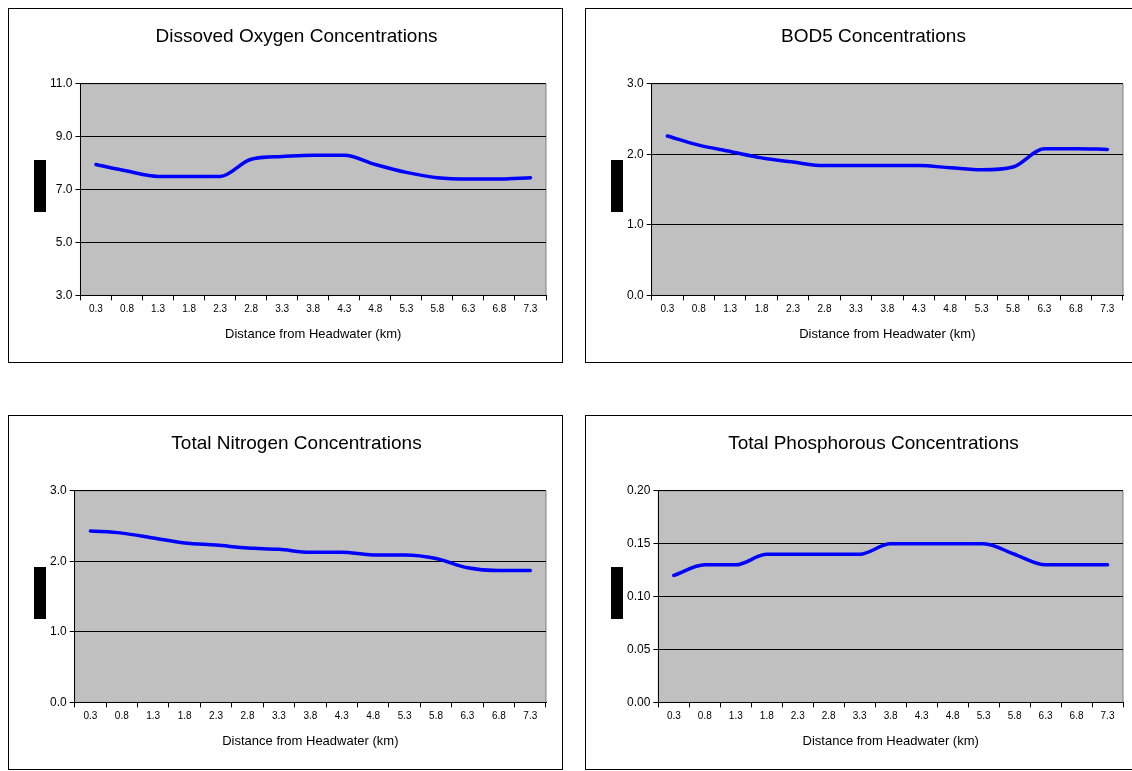 This screenshot has height=771, width=1132. What do you see at coordinates (639, 648) in the screenshot?
I see `y-tick-label: 0.05` at bounding box center [639, 648].